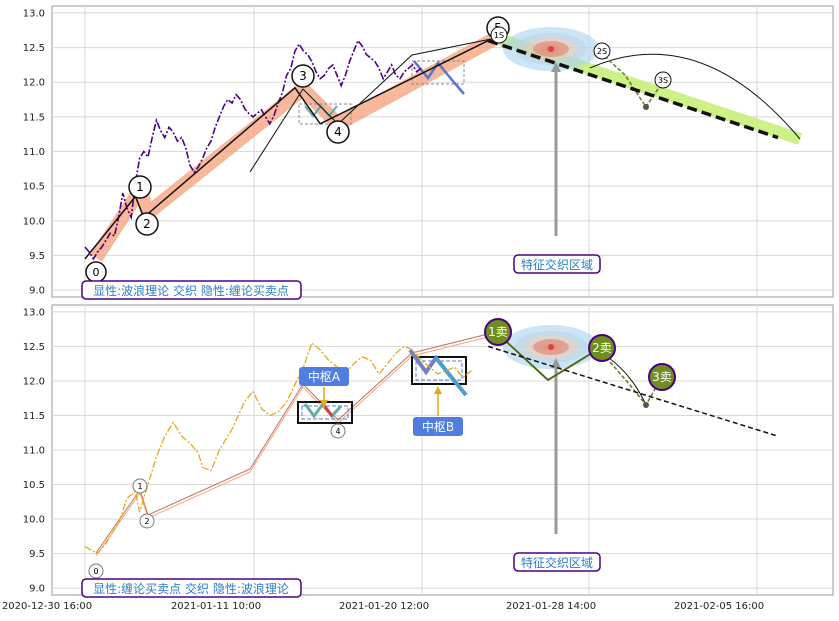  I want to click on zhongshu-box-a-top, so click(325, 114).